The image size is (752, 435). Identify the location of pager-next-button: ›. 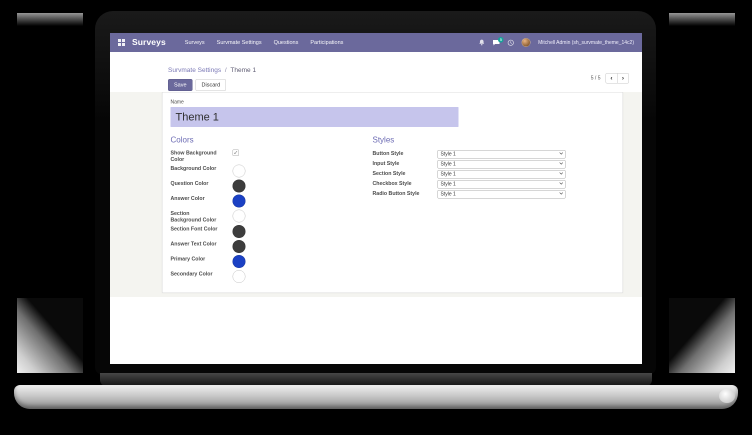
(623, 78).